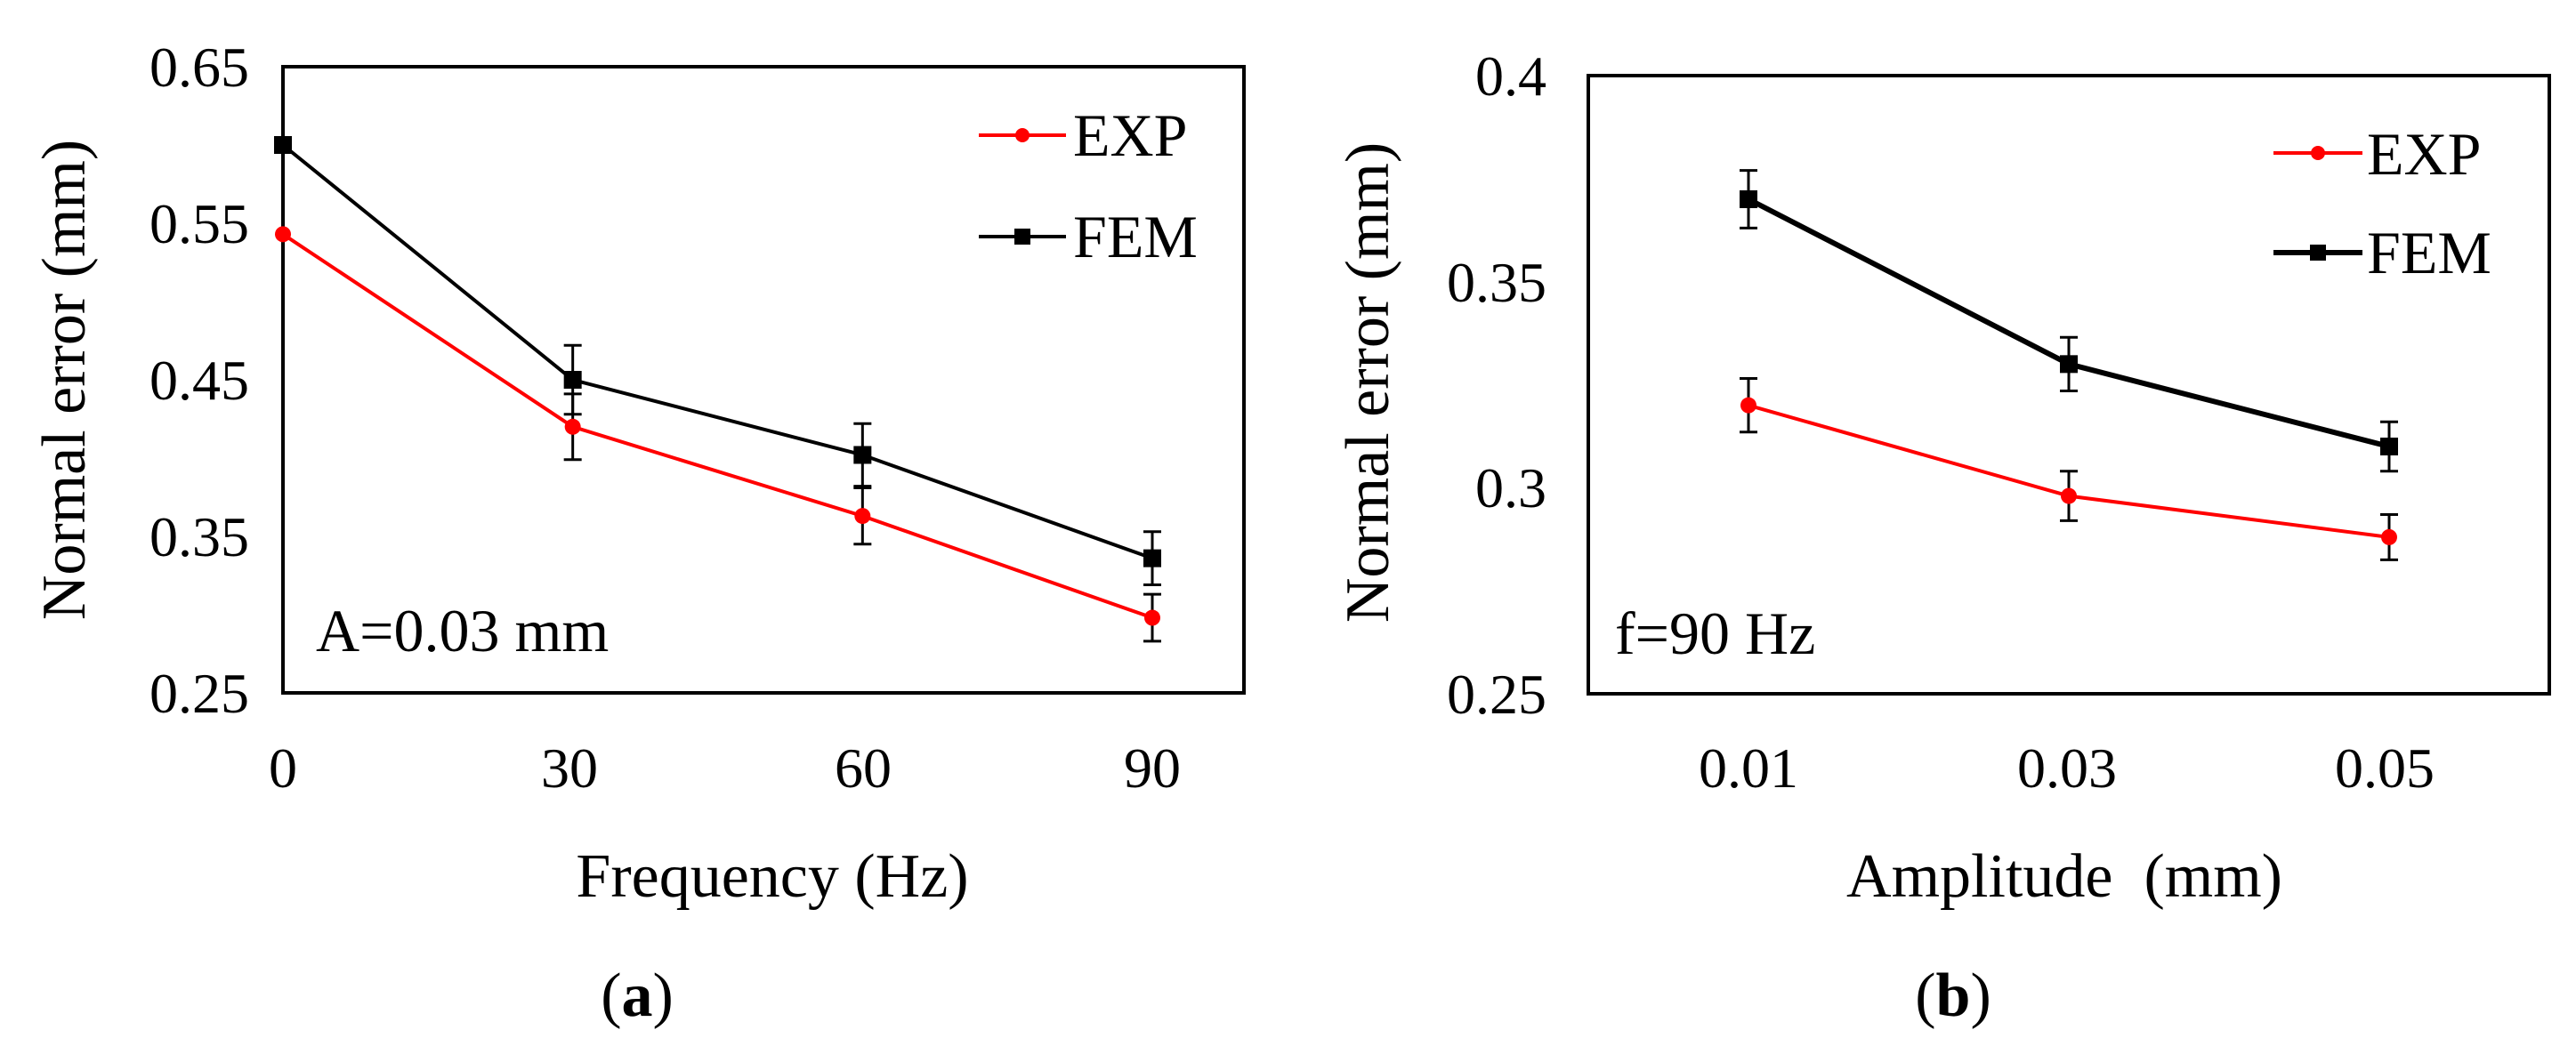 The image size is (2576, 1046). Describe the element at coordinates (1715, 633) in the screenshot. I see `annotation-b: f=90 Hz` at that location.